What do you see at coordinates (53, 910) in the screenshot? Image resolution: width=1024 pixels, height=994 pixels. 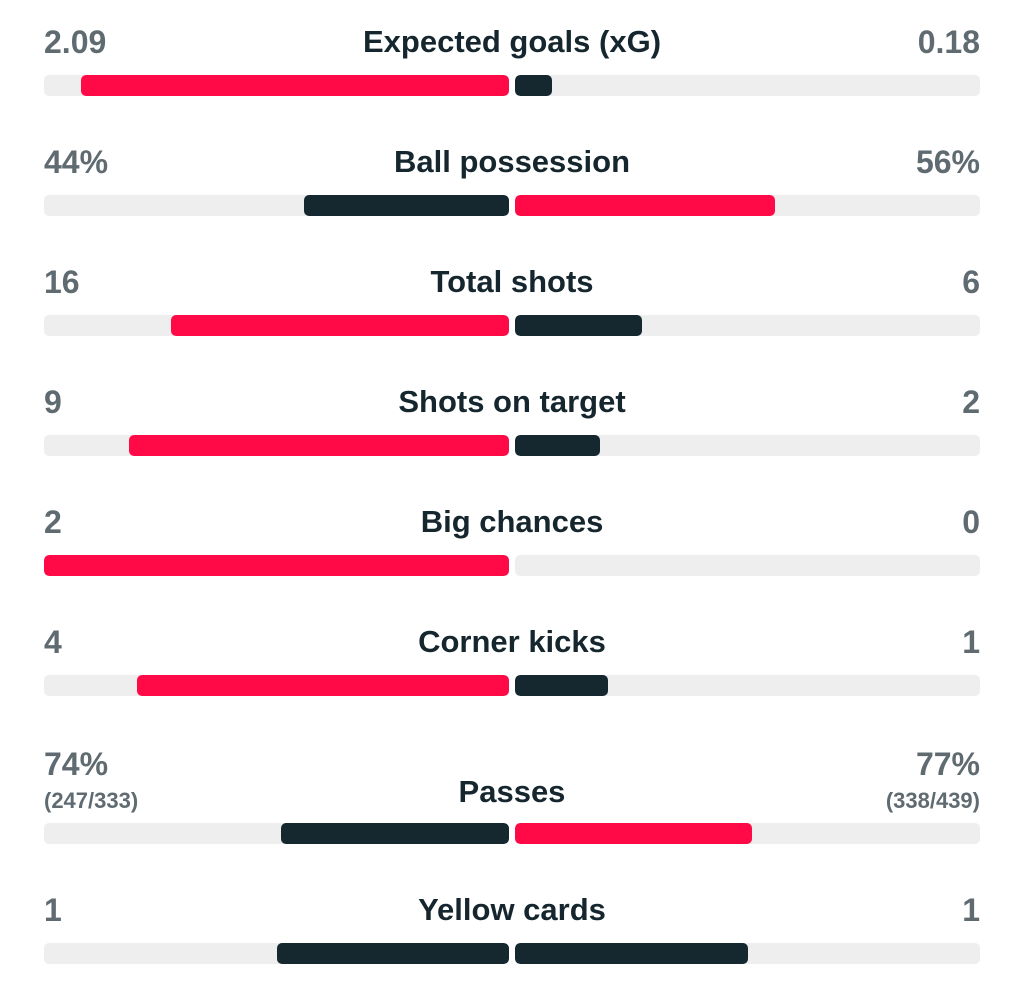 I see `home-value: 1` at bounding box center [53, 910].